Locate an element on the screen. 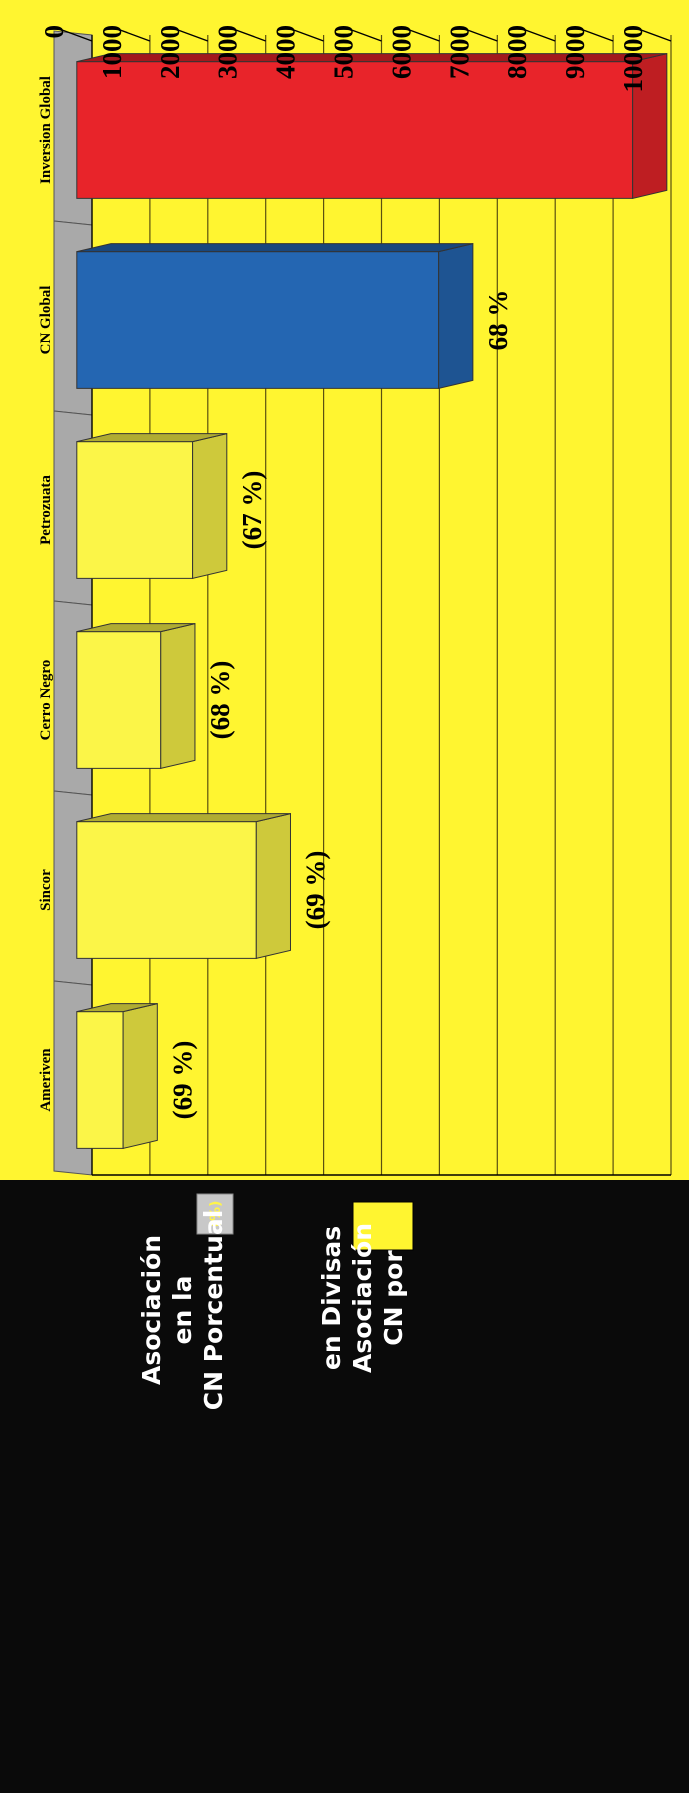 The height and width of the screenshot is (1793, 689). y-tick-label: 9000 is located at coordinates (575, 52).